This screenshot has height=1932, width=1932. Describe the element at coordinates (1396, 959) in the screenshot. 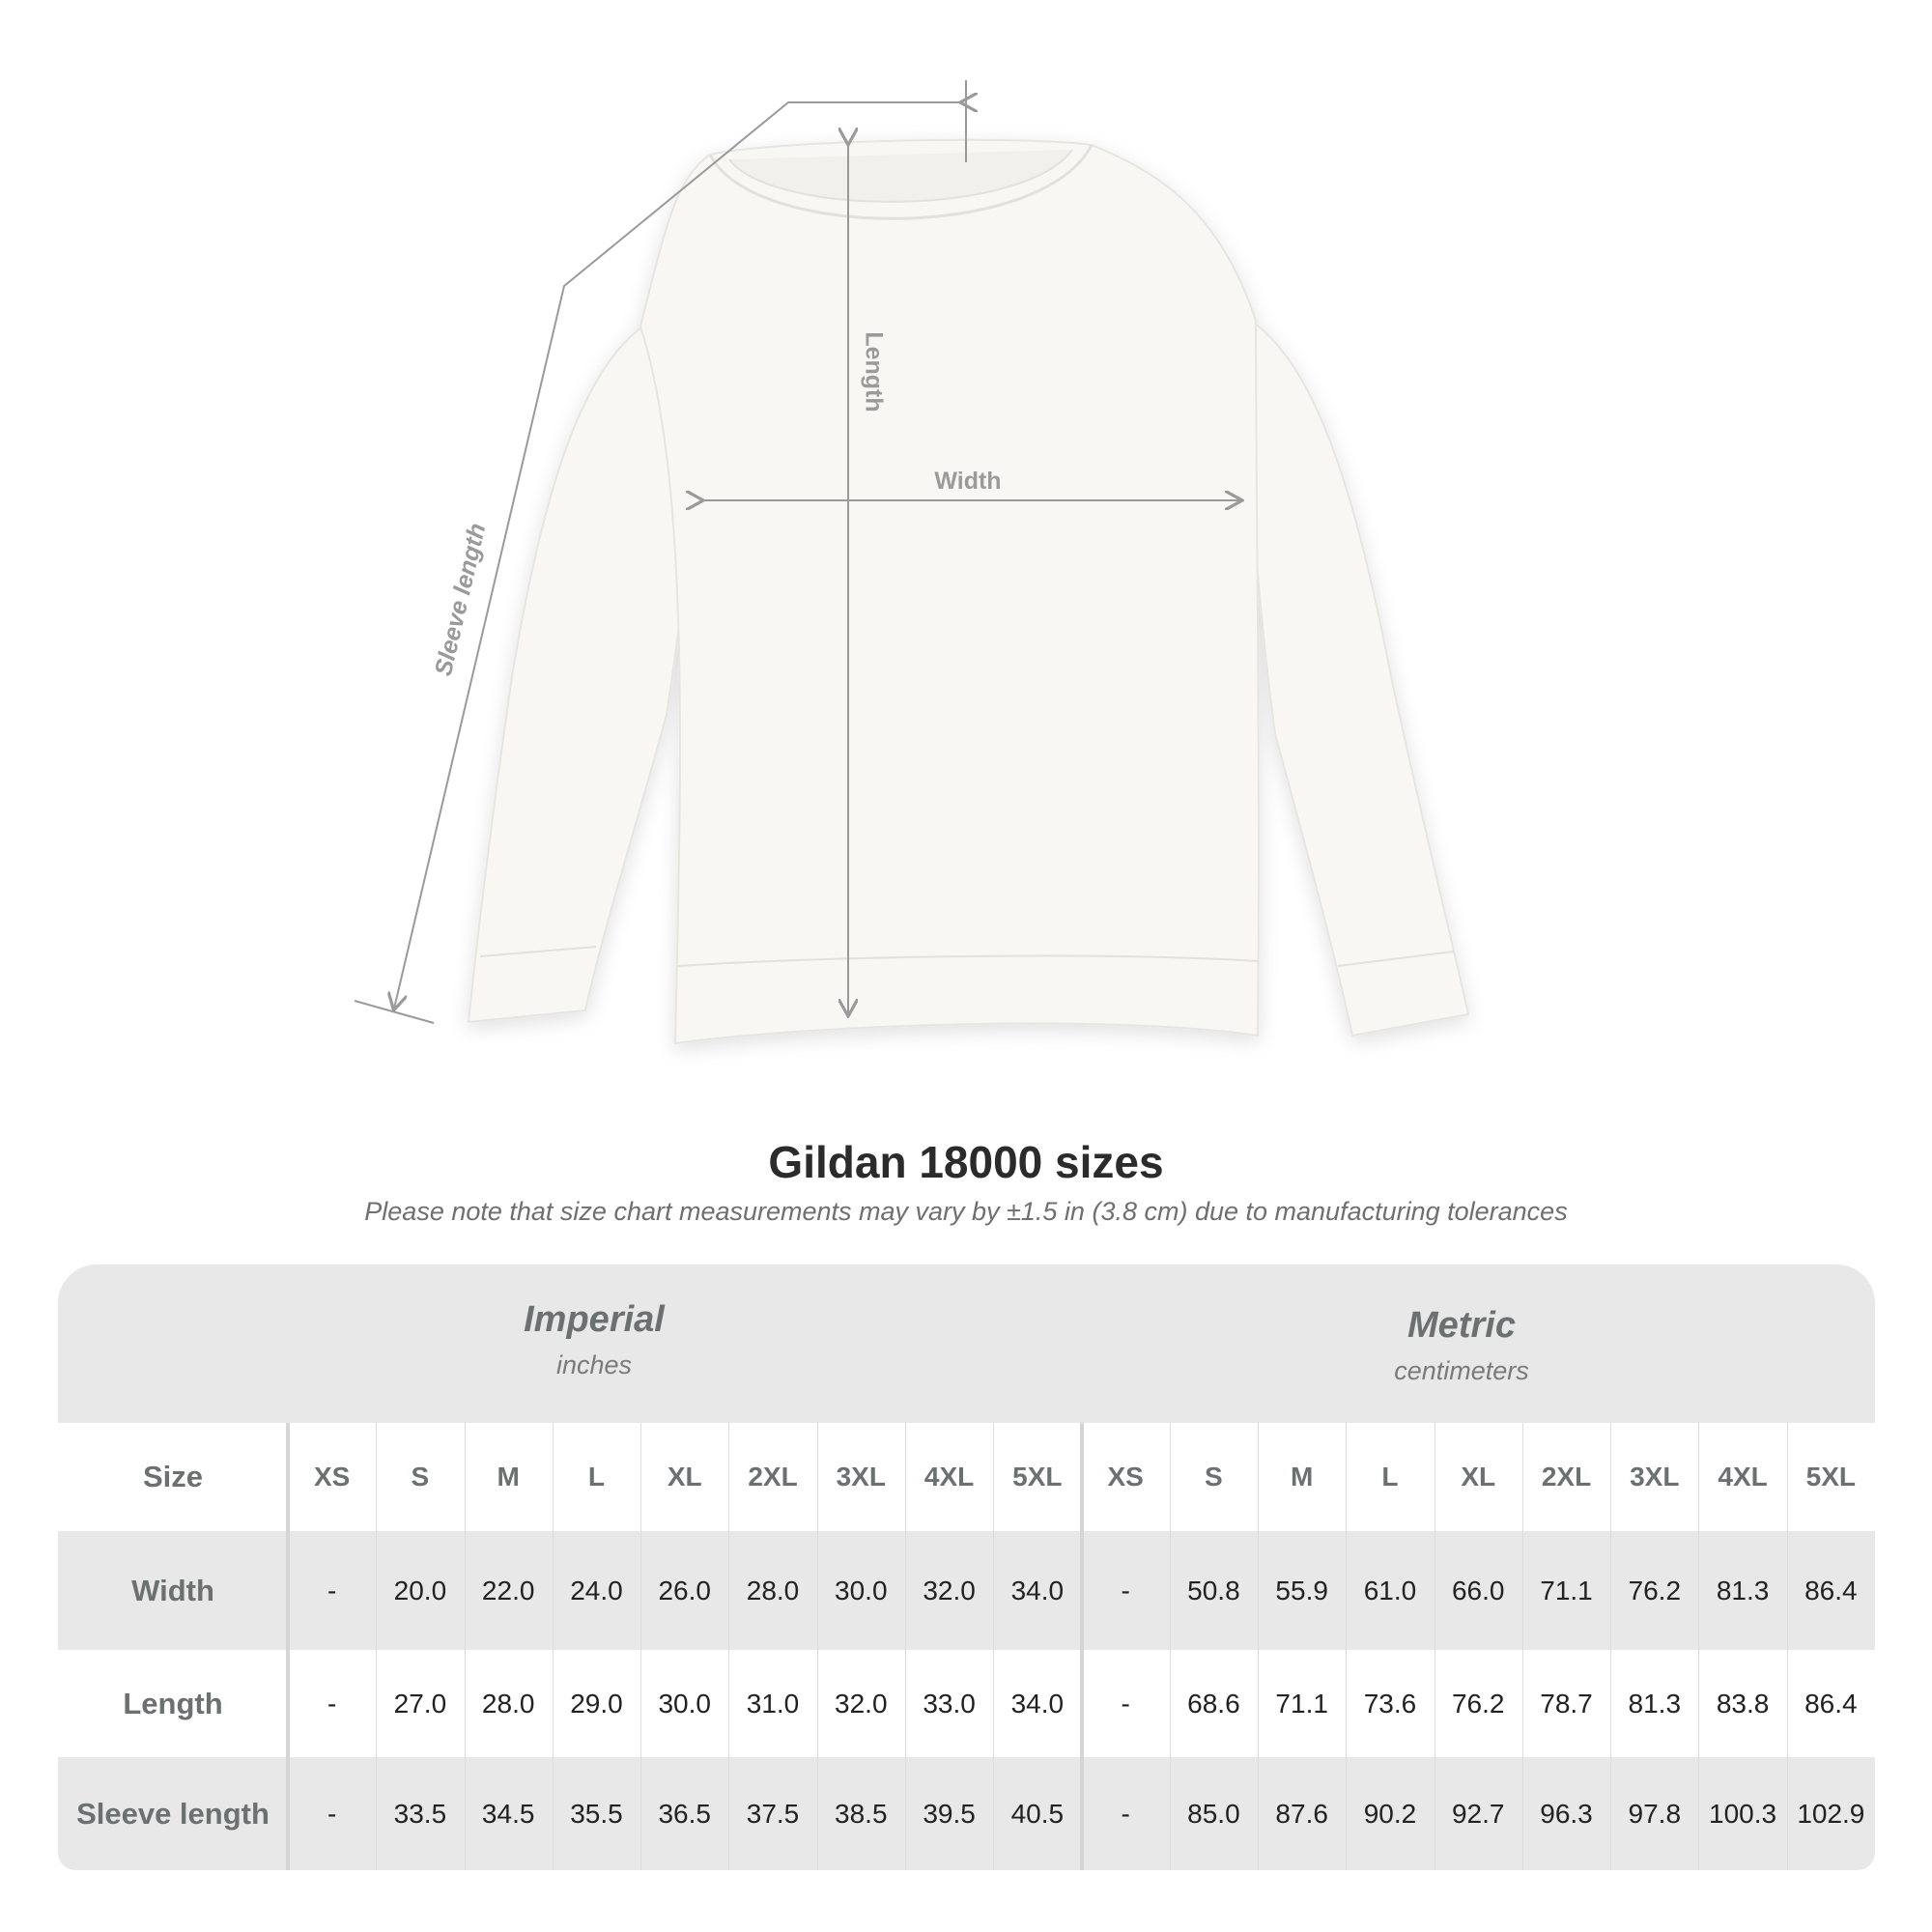

I see `right-cuff` at that location.